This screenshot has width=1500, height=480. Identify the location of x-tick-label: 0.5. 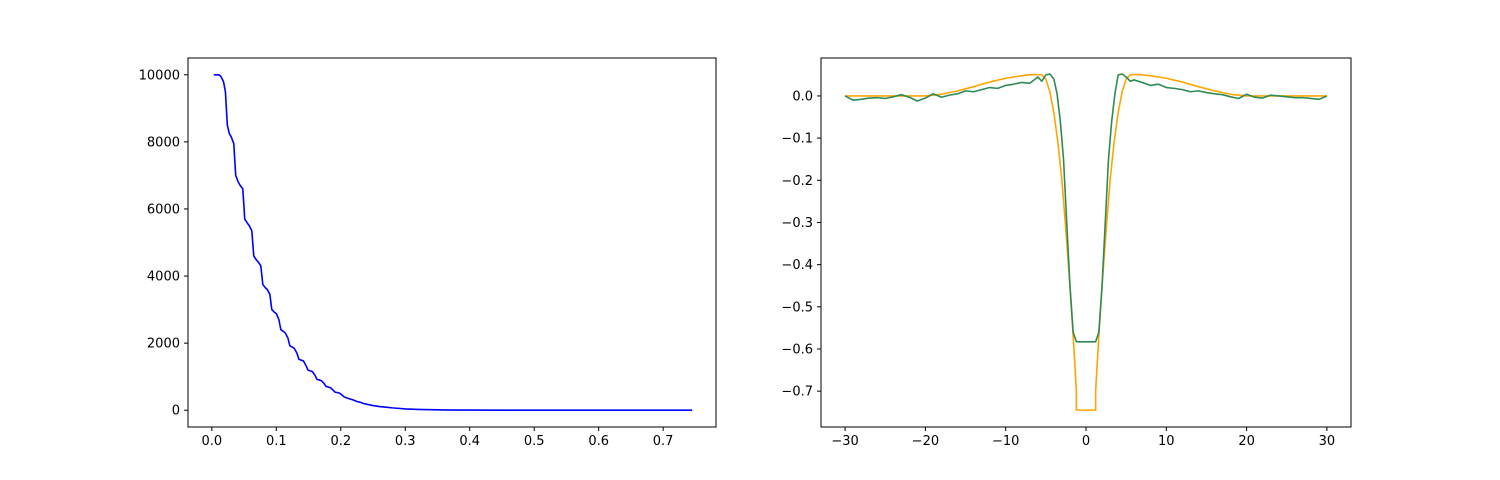
(534, 441).